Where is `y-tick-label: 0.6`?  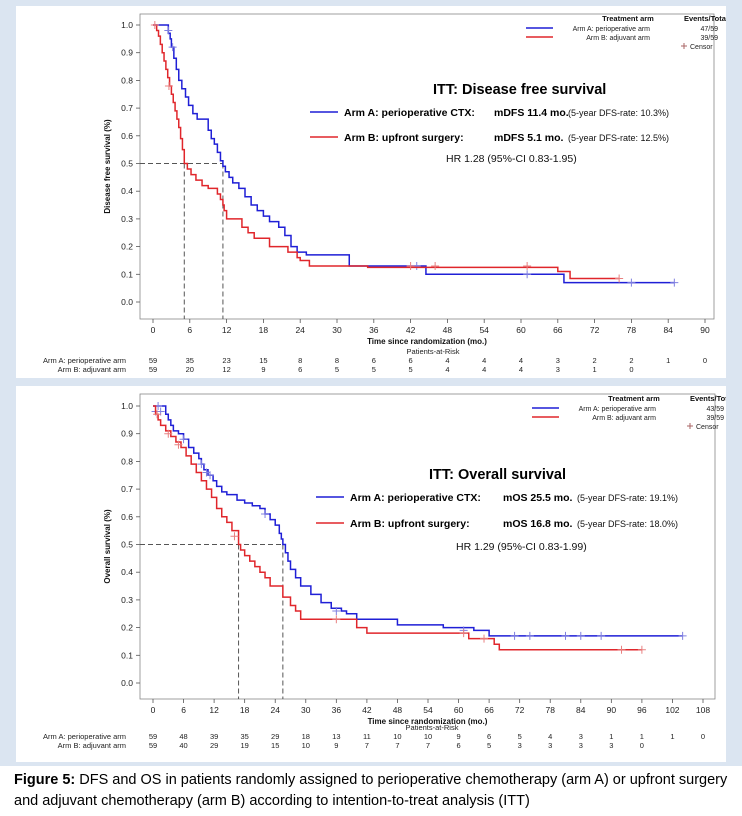
y-tick-label: 0.6 is located at coordinates (127, 517).